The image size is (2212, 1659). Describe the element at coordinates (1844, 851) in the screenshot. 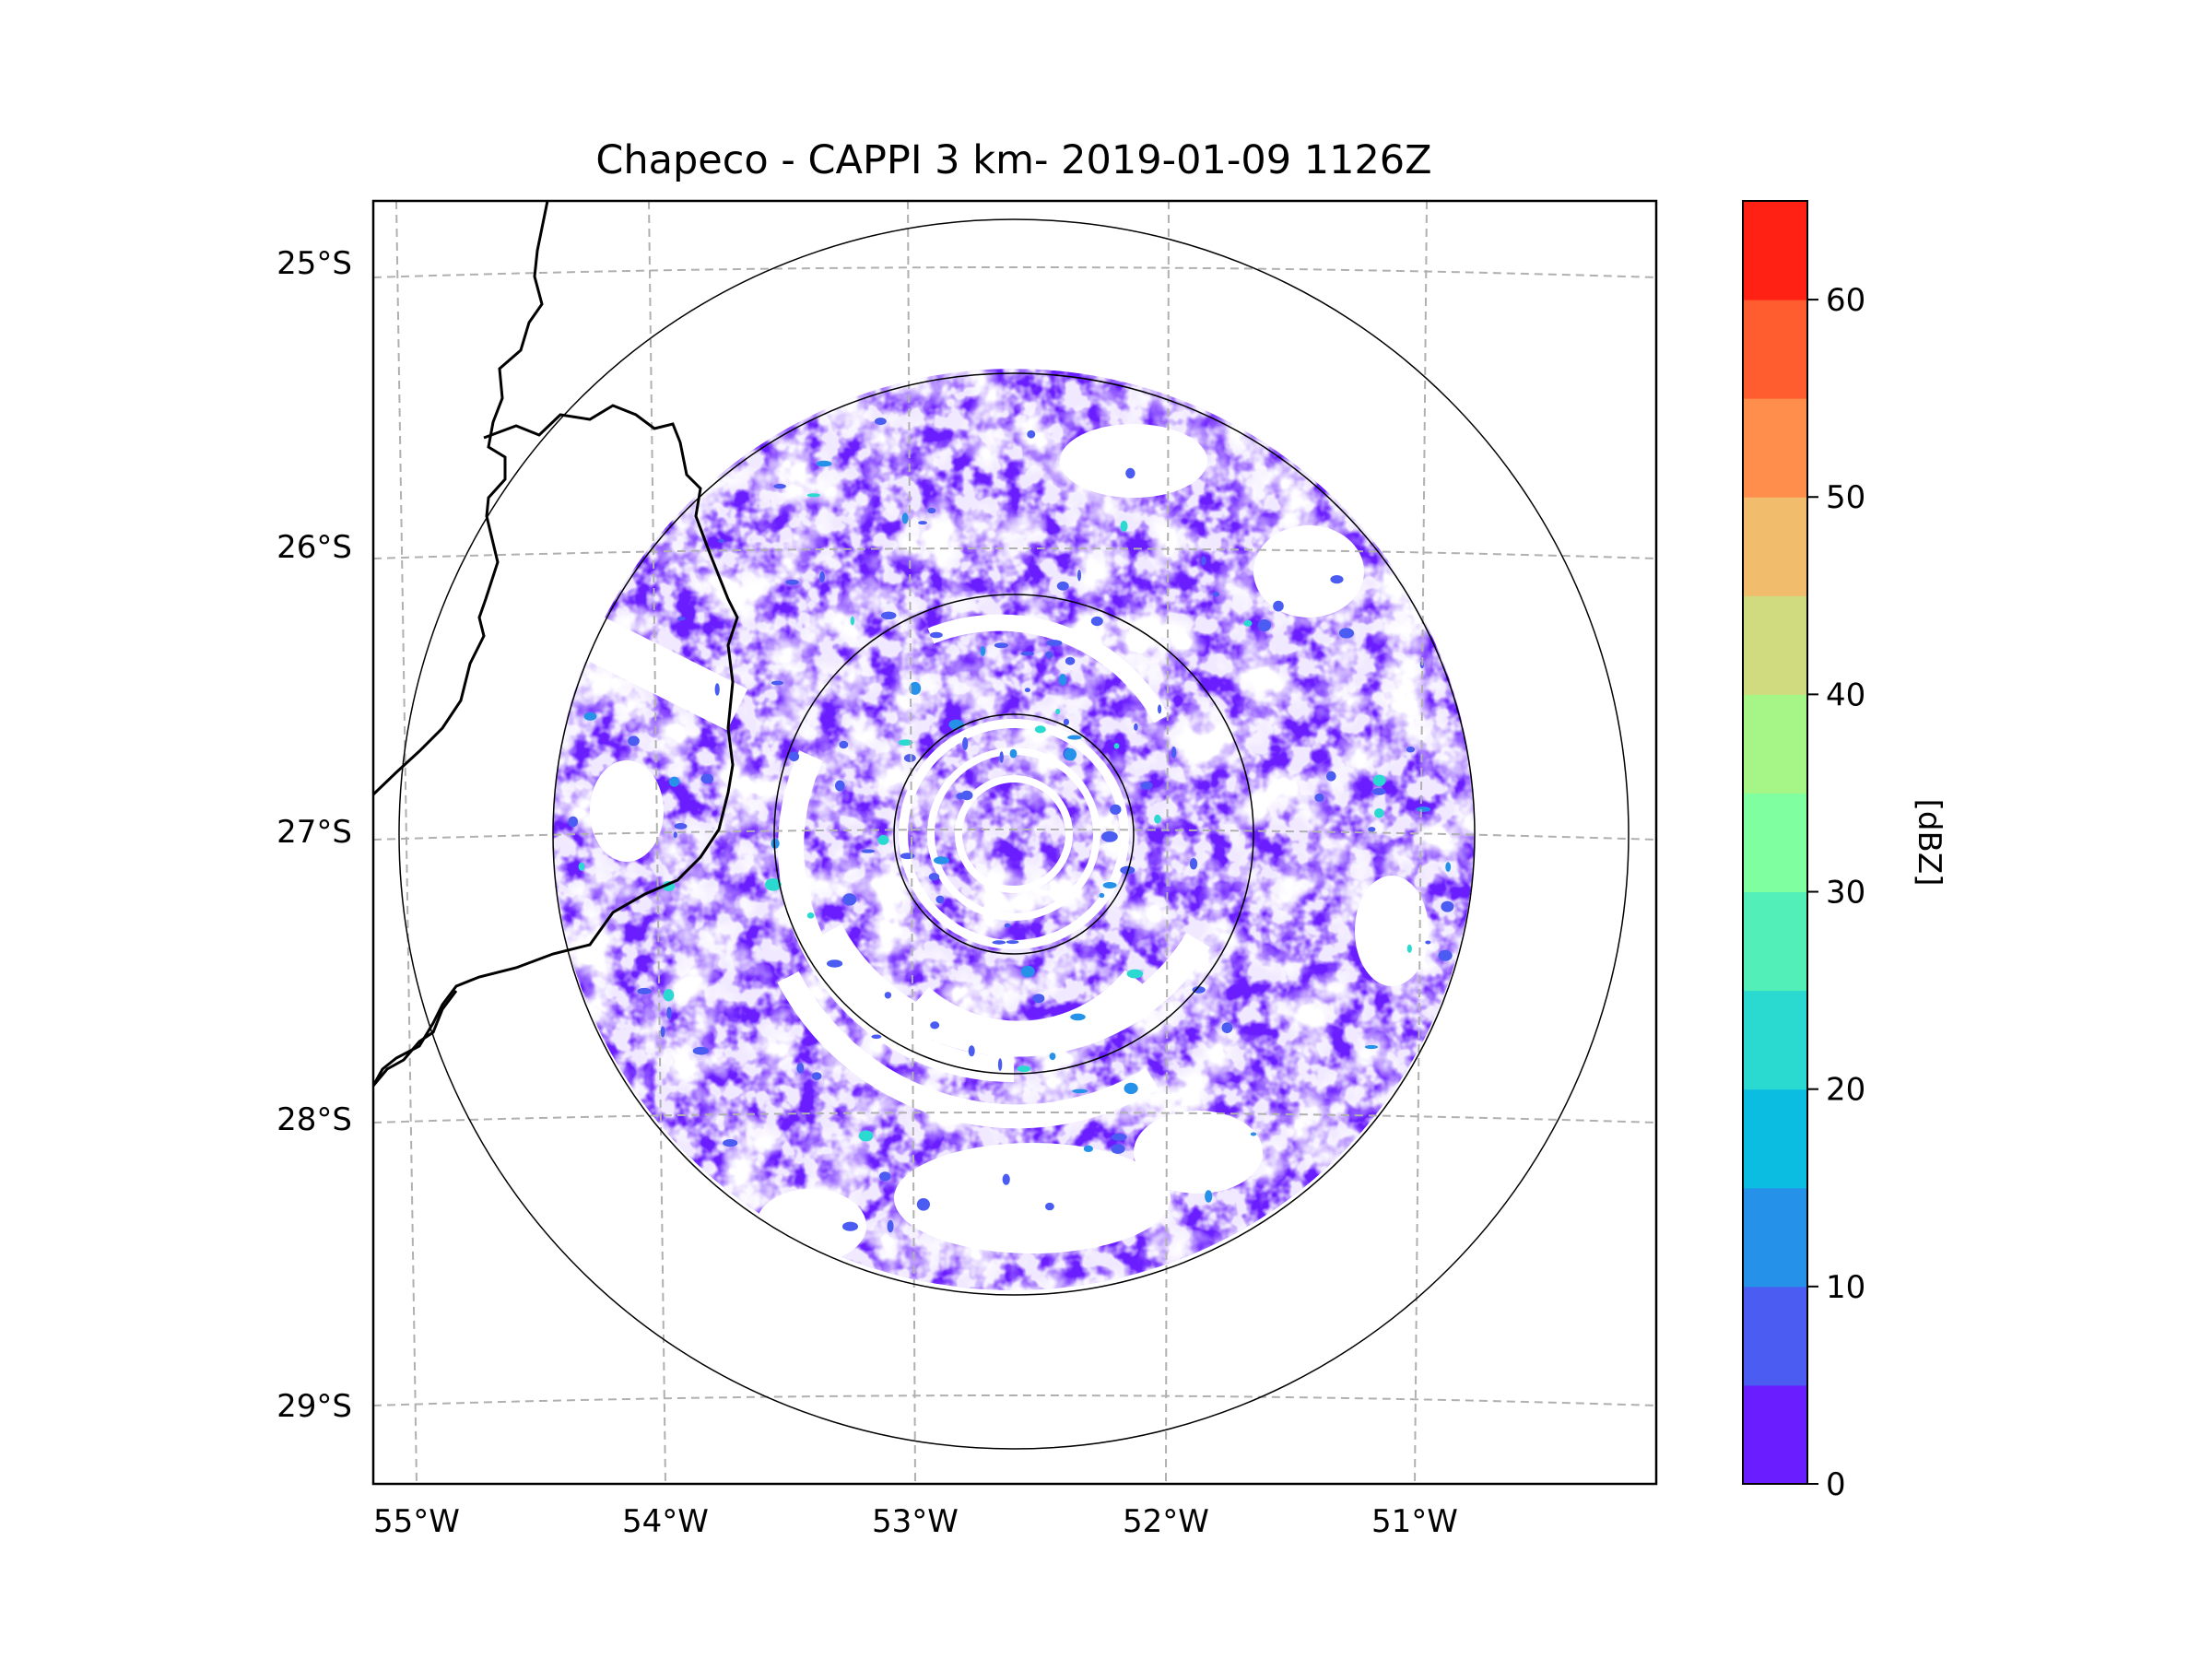

I see `colorbar: 0 10 20 30 40 50 60 [dBZ]` at that location.